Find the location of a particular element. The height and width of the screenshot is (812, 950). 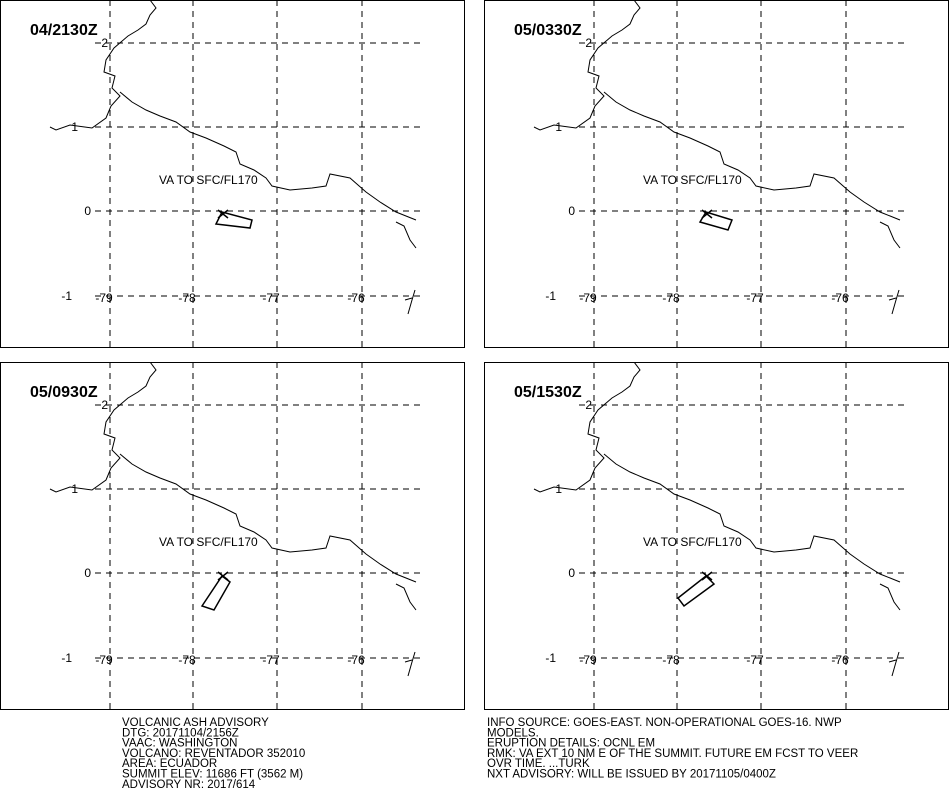

advisory-line: MODELS. is located at coordinates (513, 733).